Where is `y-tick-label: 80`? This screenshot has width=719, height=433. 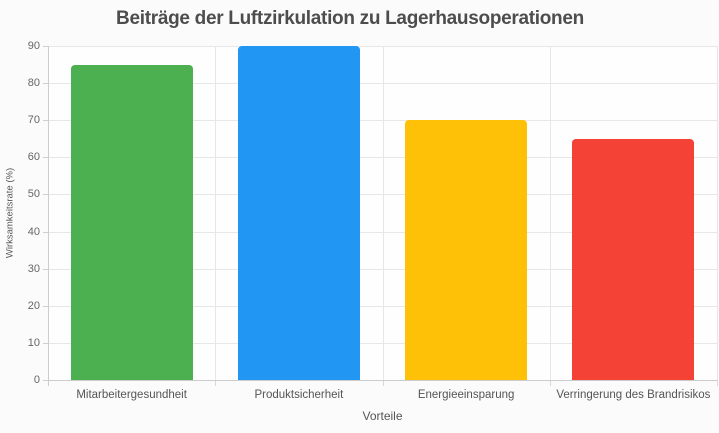
y-tick-label: 80 is located at coordinates (33, 83).